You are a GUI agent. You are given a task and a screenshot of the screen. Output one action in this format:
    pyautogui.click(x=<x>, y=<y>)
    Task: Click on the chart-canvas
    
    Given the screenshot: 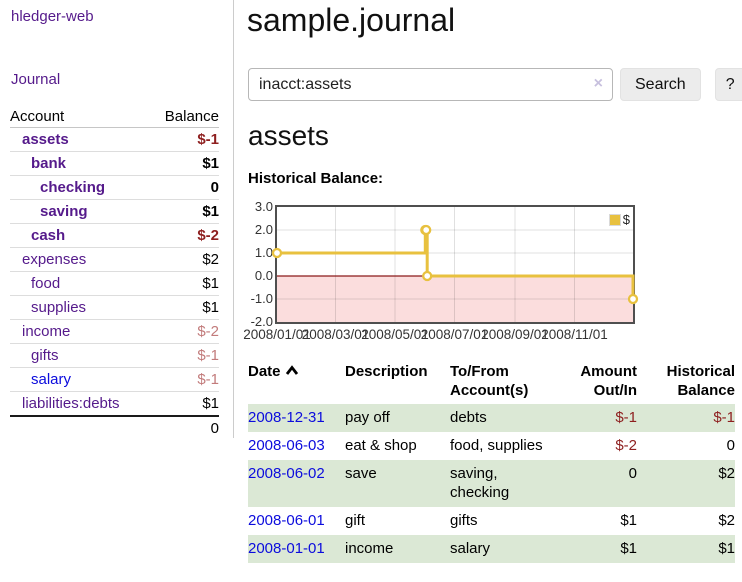 What is the action you would take?
    pyautogui.click(x=455, y=264)
    